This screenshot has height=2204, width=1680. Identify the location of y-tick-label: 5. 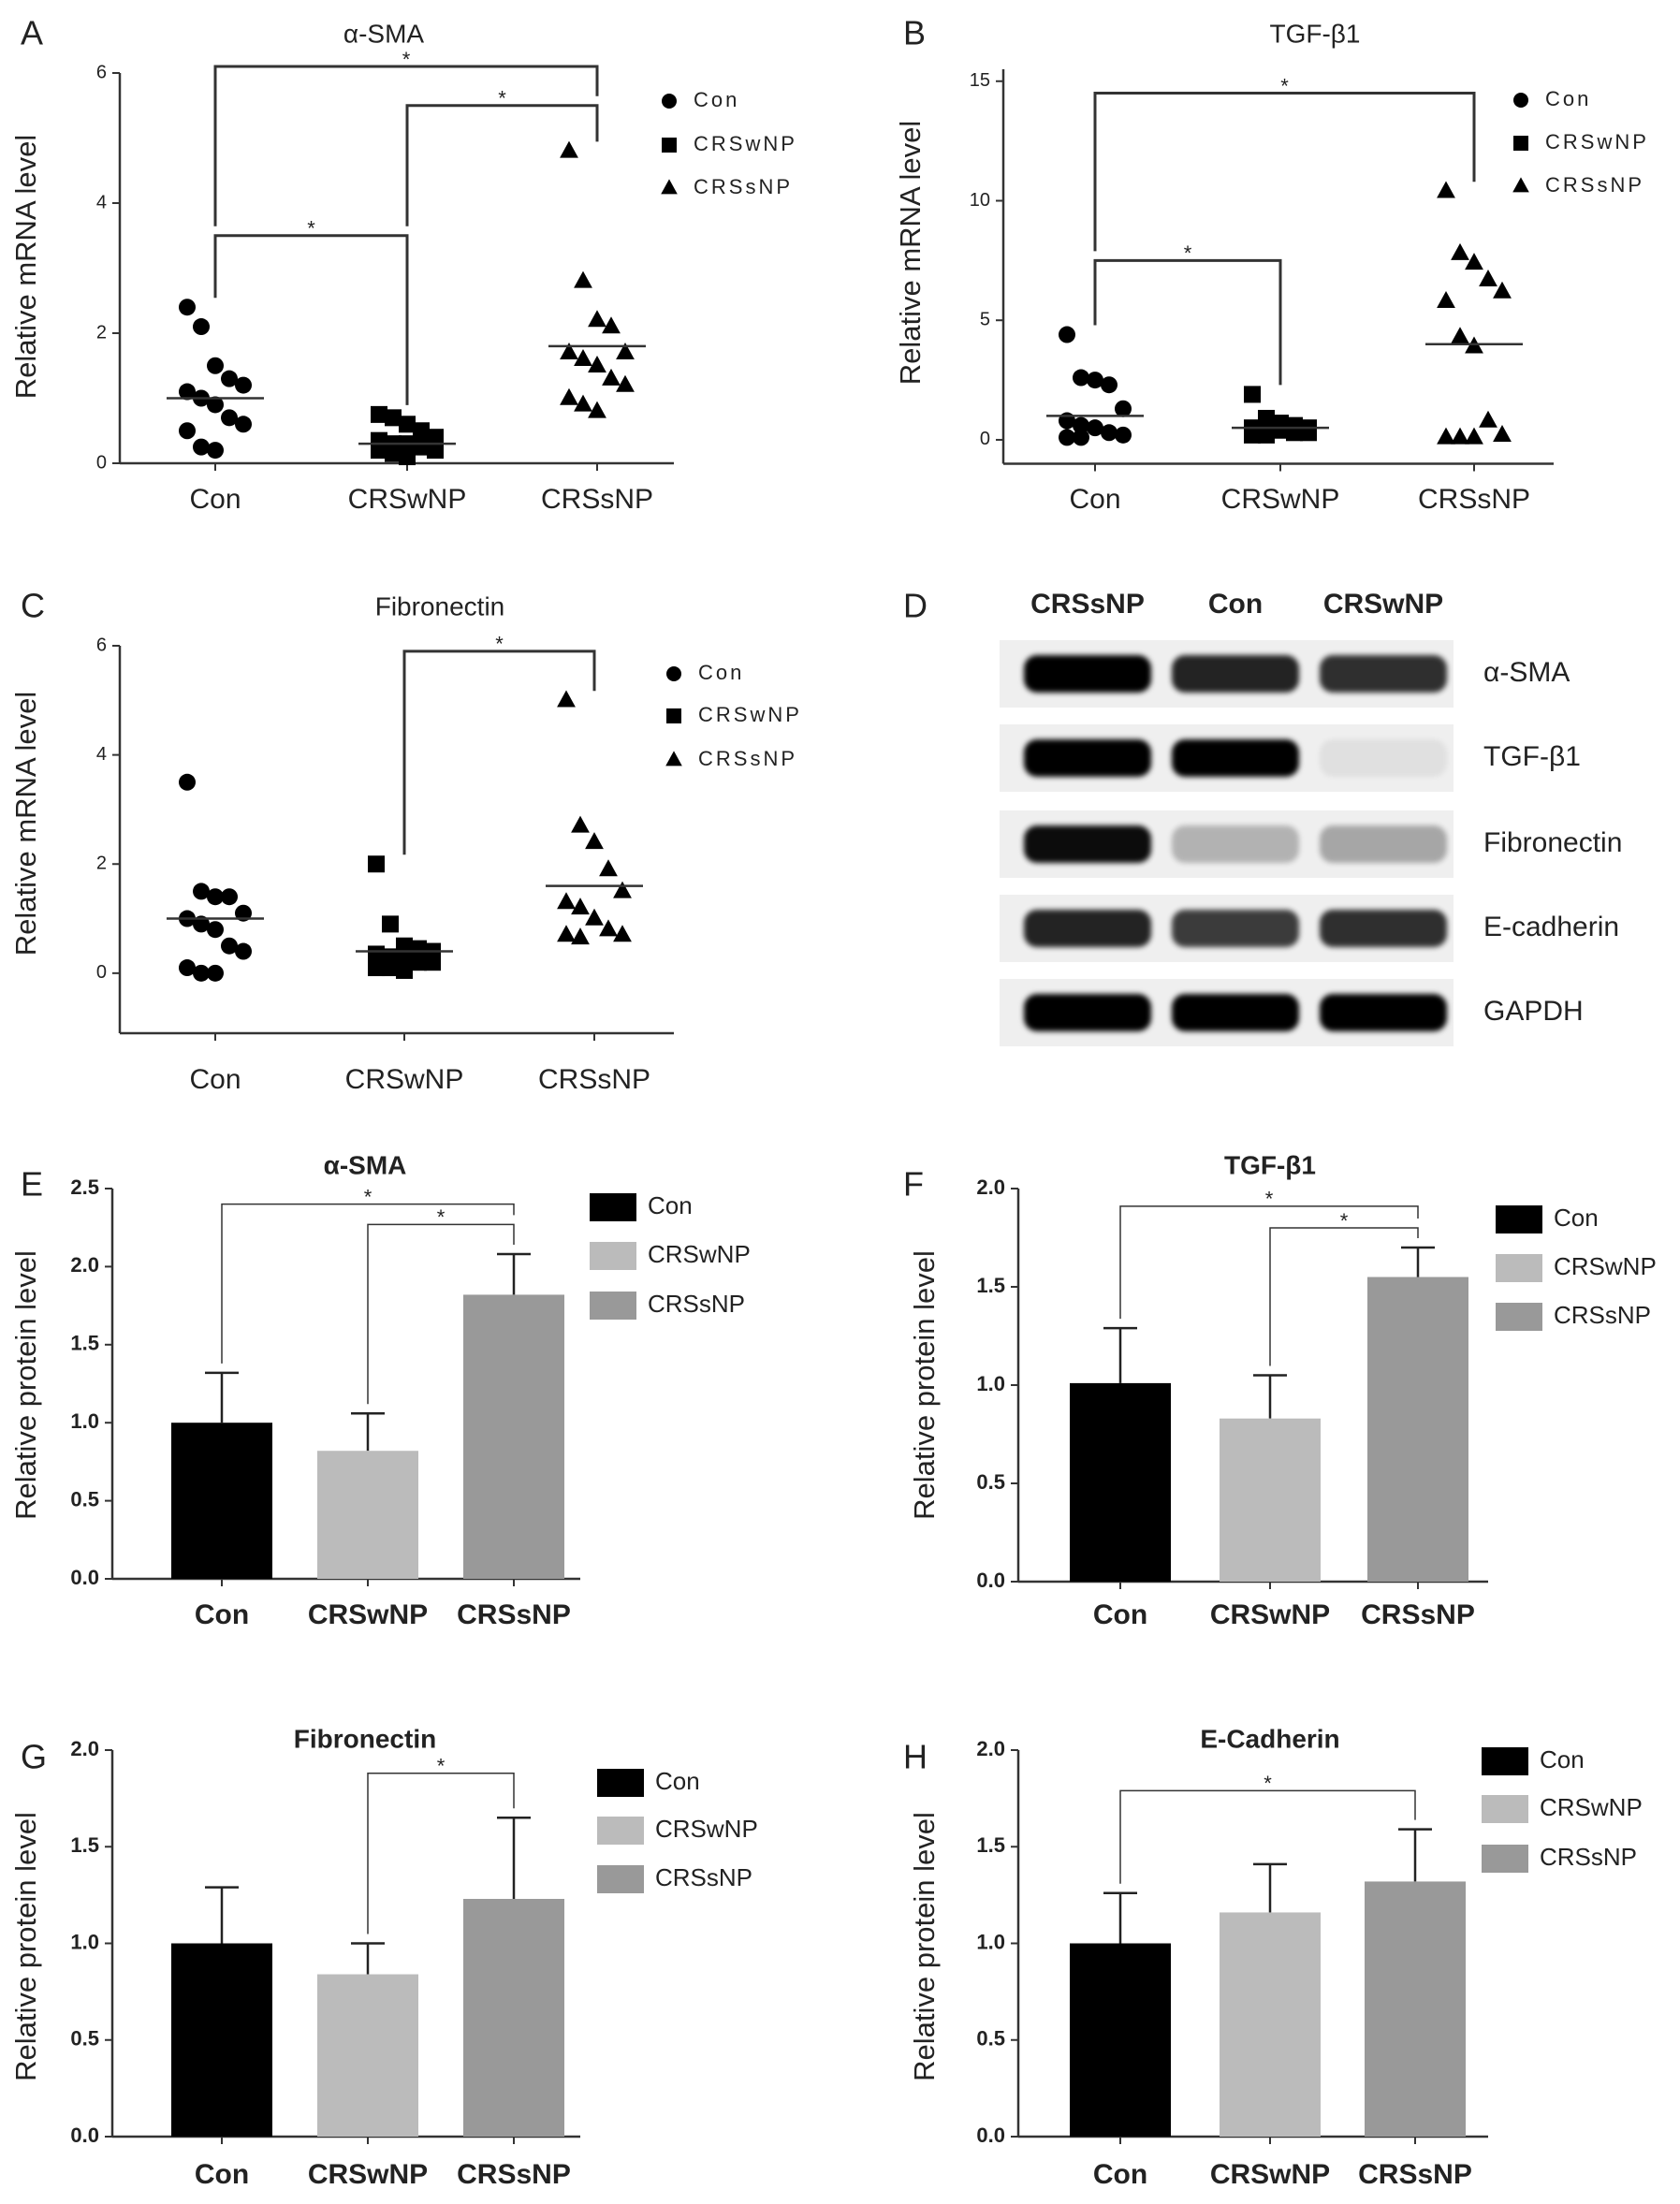
(985, 320).